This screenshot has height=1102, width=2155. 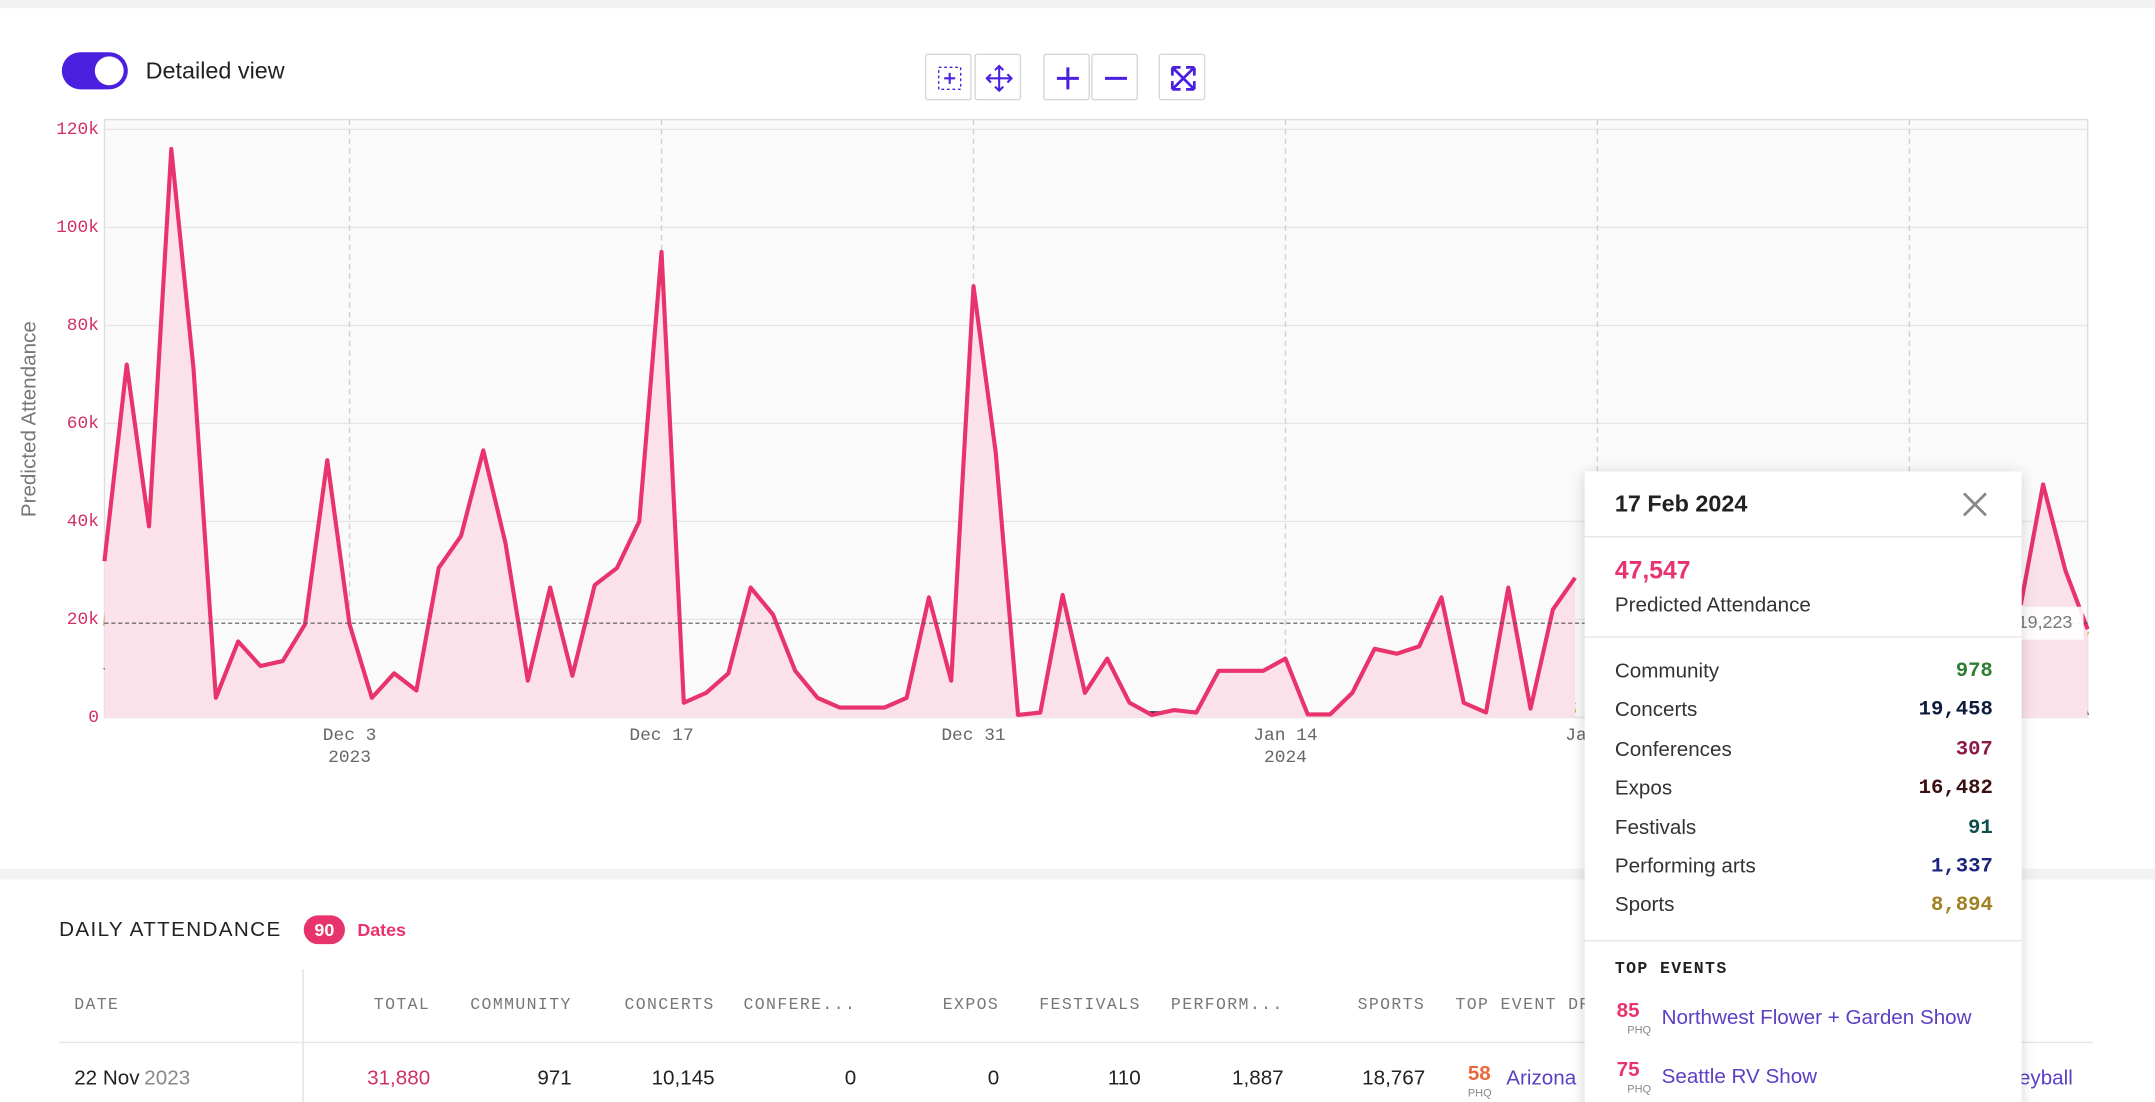 I want to click on y-tick-label: 100k, so click(x=77, y=228).